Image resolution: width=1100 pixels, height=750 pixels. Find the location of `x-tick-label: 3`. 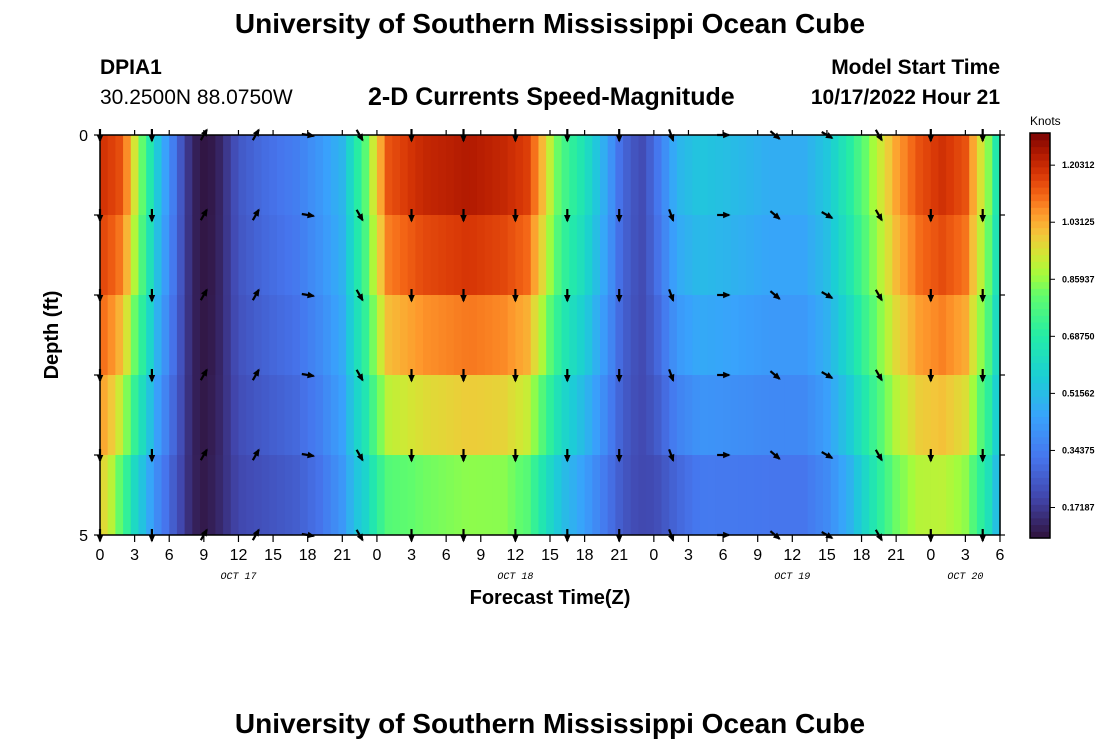

x-tick-label: 3 is located at coordinates (965, 555).